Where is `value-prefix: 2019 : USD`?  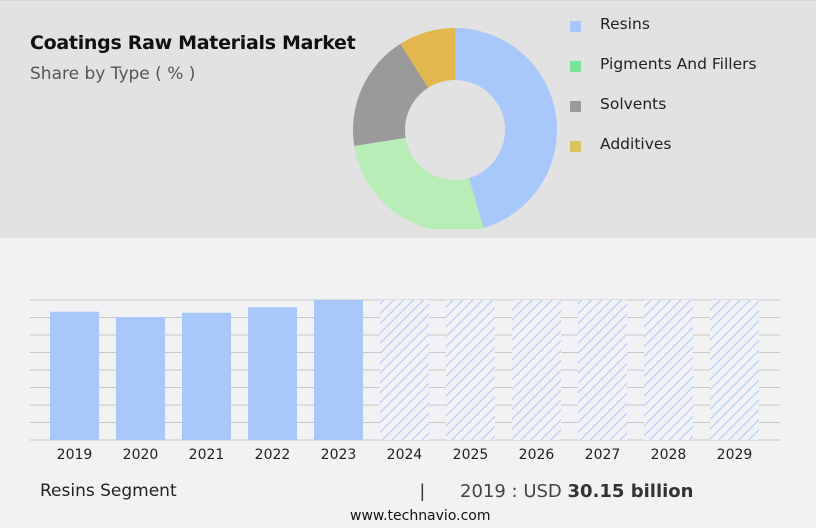 value-prefix: 2019 : USD is located at coordinates (511, 491).